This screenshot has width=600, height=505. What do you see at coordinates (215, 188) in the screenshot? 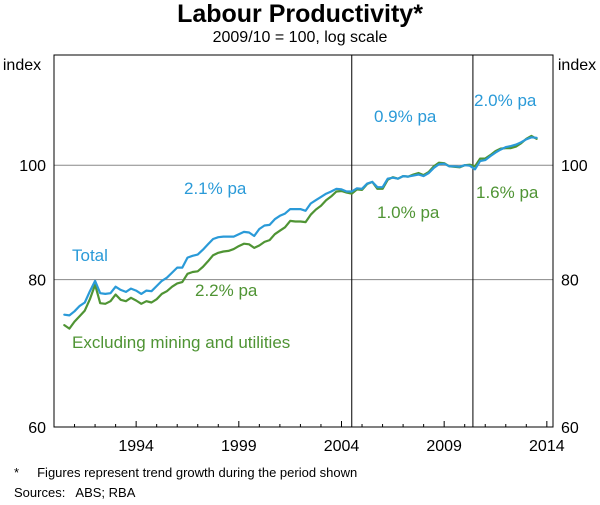
I see `annotation-total-1990s: 2.1% pa` at bounding box center [215, 188].